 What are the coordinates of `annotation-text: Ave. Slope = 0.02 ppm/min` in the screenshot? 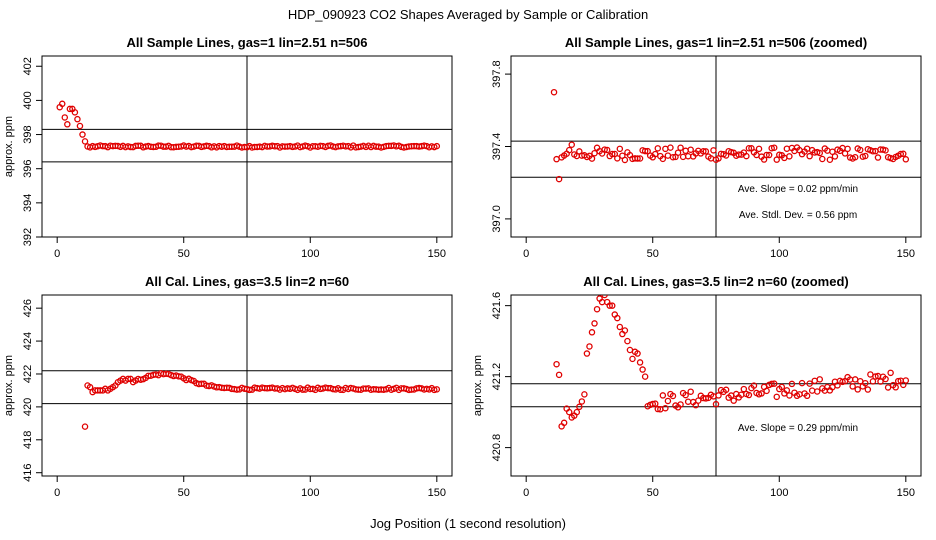 It's located at (798, 189).